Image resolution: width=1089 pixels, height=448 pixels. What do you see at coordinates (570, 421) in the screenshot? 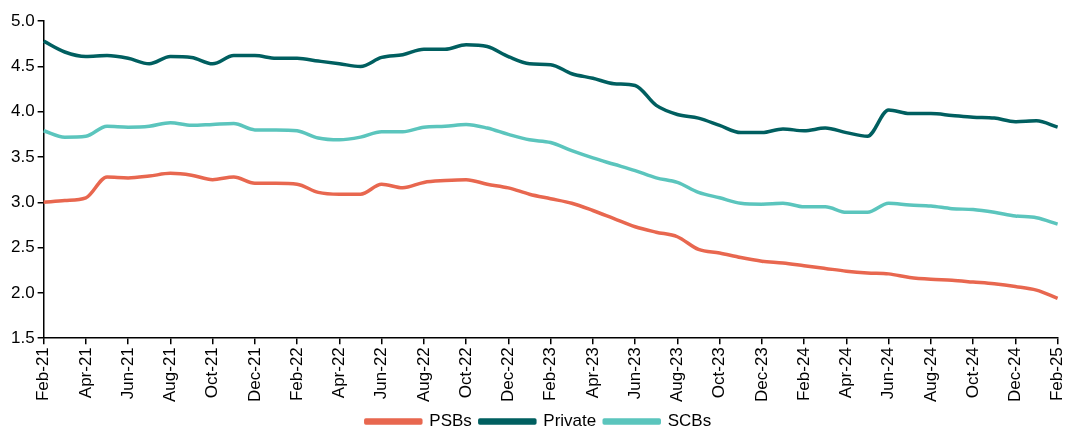
I see `legend-label: Private` at bounding box center [570, 421].